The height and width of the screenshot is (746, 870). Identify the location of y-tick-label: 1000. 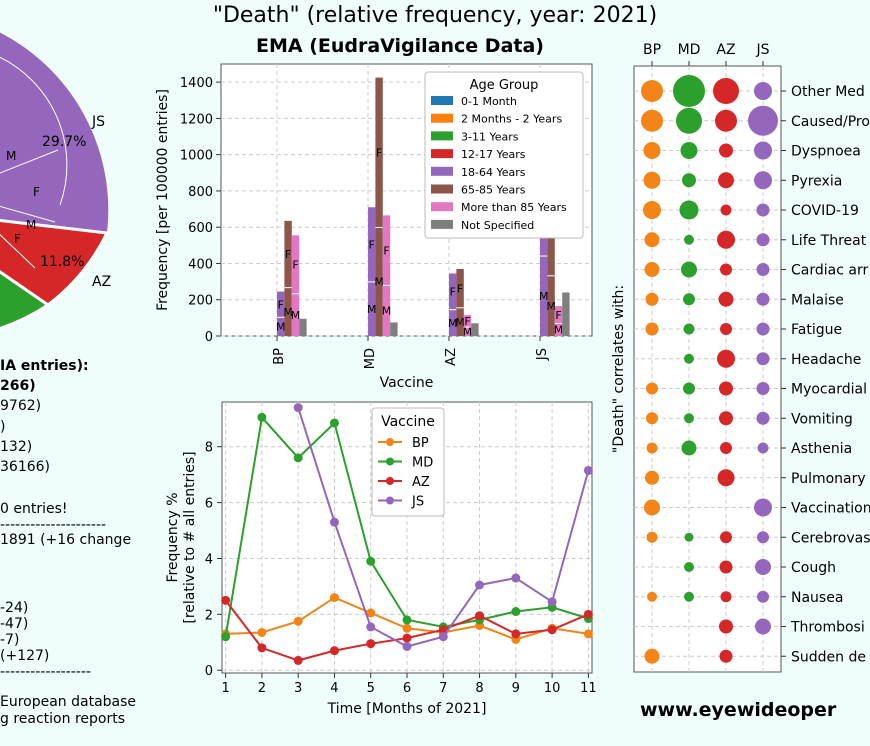
(196, 156).